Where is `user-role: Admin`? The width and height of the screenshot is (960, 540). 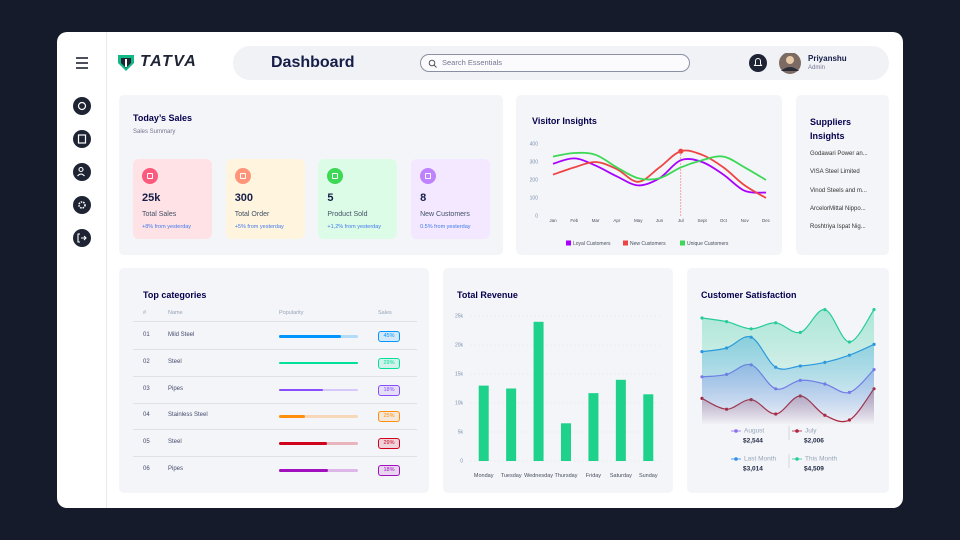
user-role: Admin is located at coordinates (817, 68).